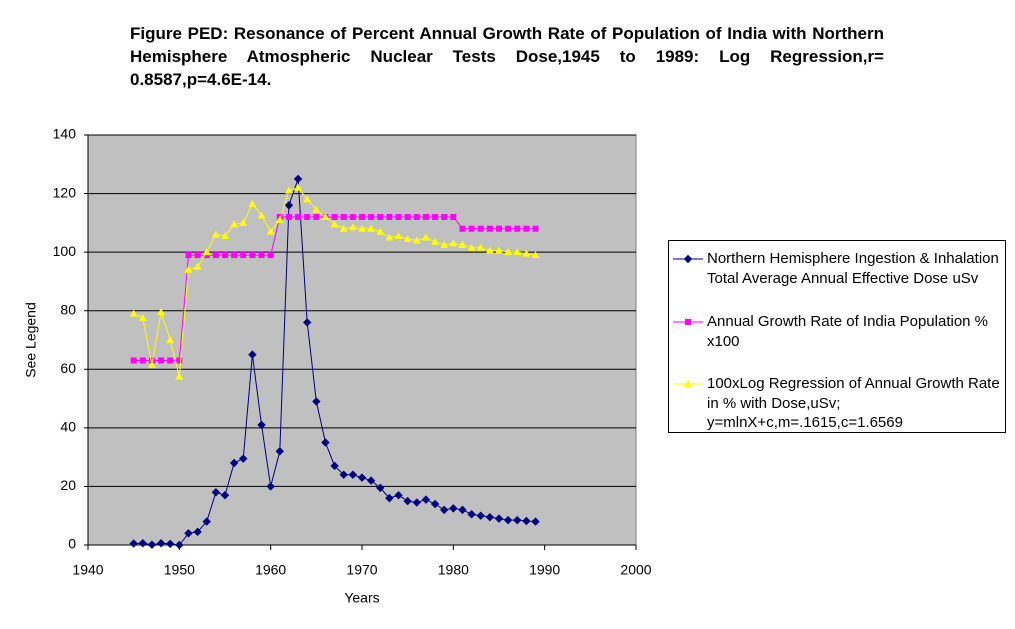 The image size is (1015, 629). I want to click on y-tick-label: 100, so click(65, 251).